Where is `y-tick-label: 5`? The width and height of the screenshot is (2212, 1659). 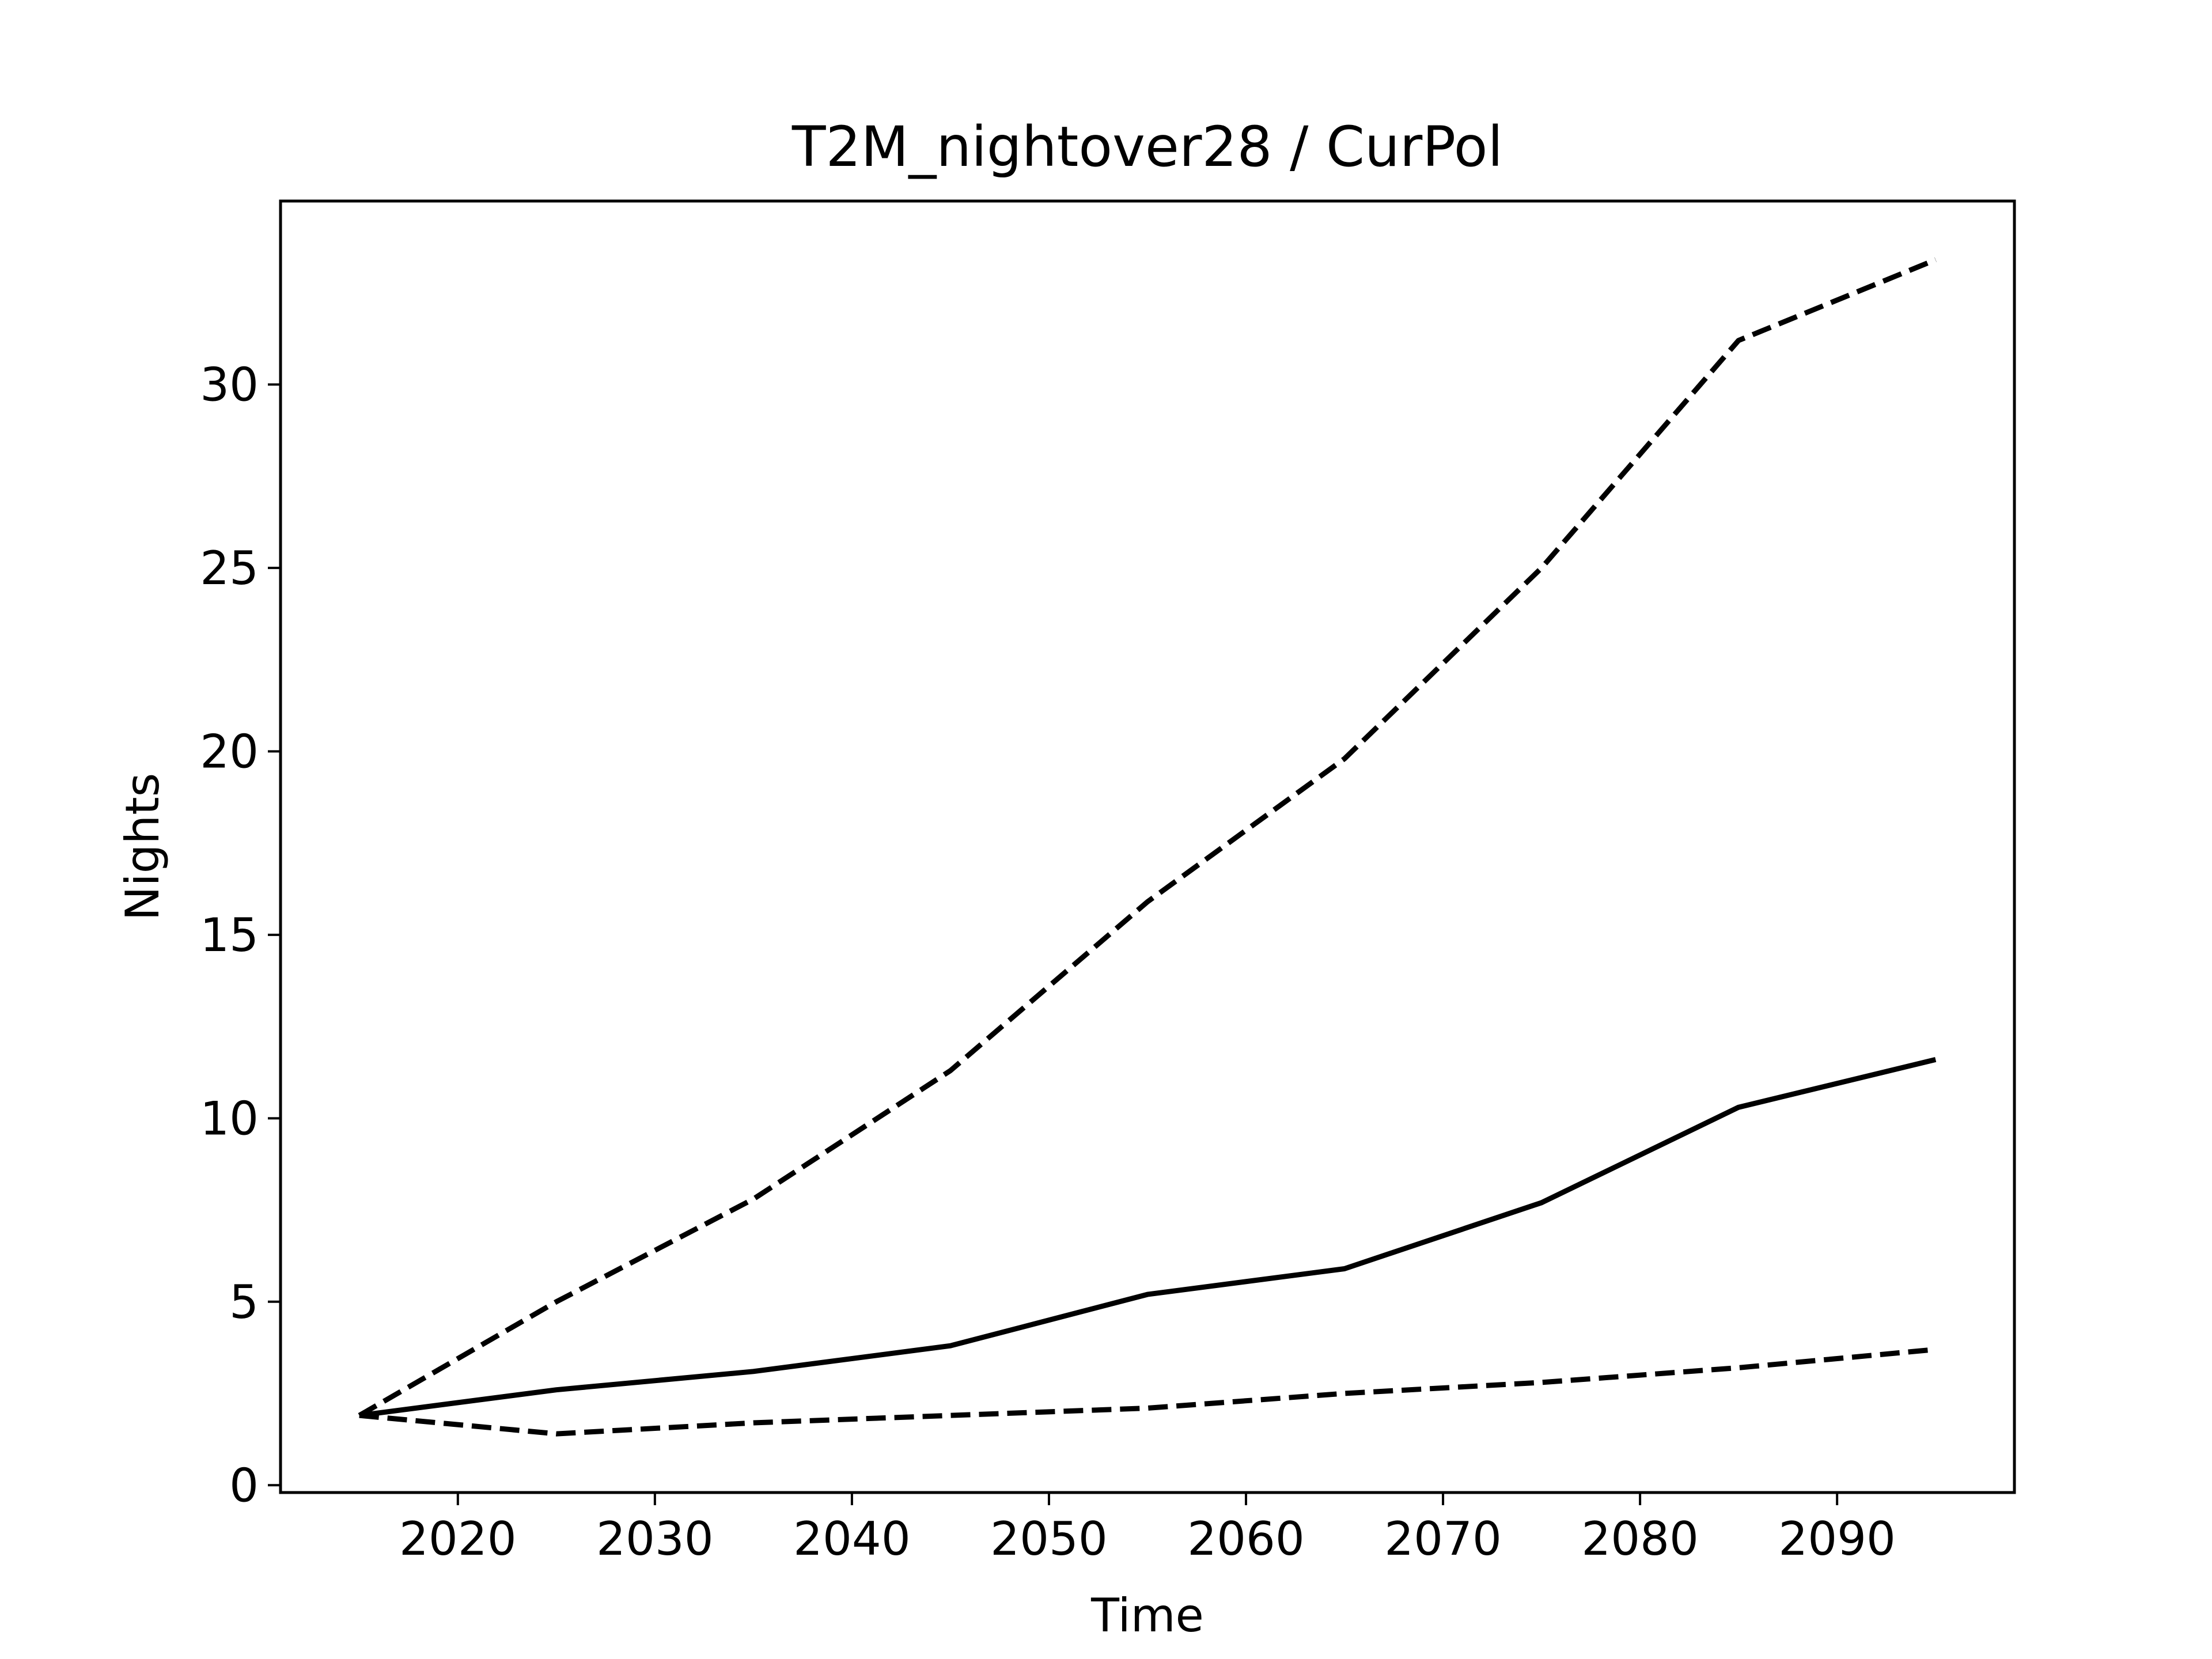 y-tick-label: 5 is located at coordinates (244, 1302).